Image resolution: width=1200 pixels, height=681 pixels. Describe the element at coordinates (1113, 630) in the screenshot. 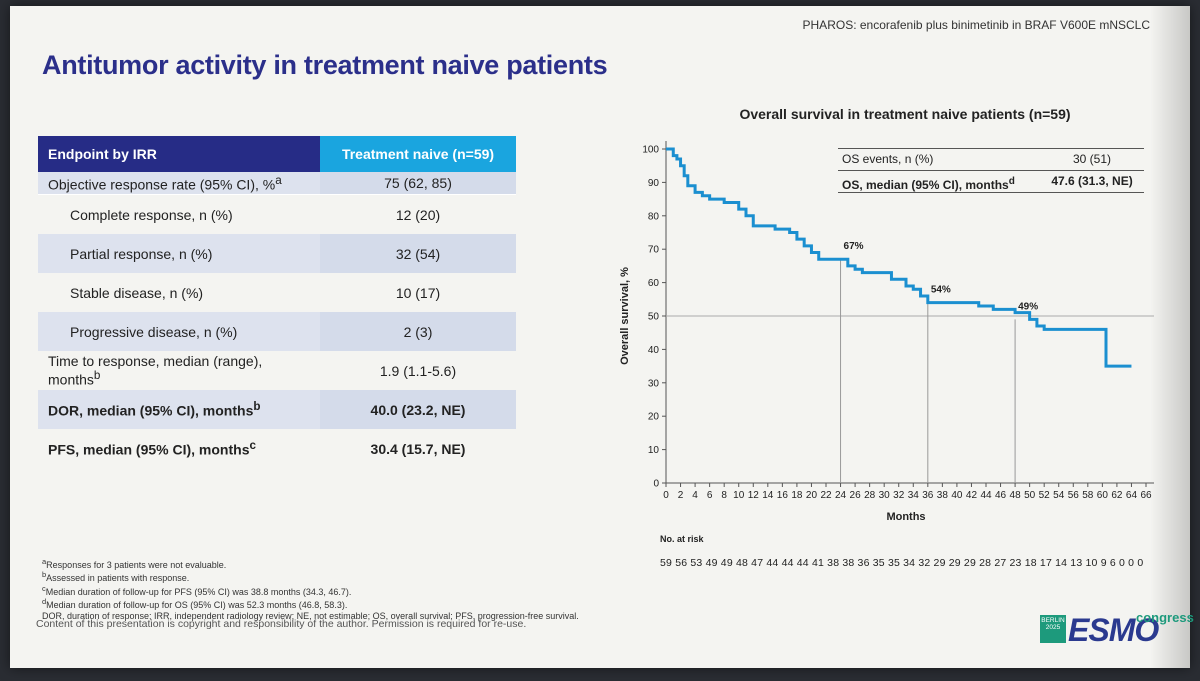

I see `logo-brand: ESMO` at that location.